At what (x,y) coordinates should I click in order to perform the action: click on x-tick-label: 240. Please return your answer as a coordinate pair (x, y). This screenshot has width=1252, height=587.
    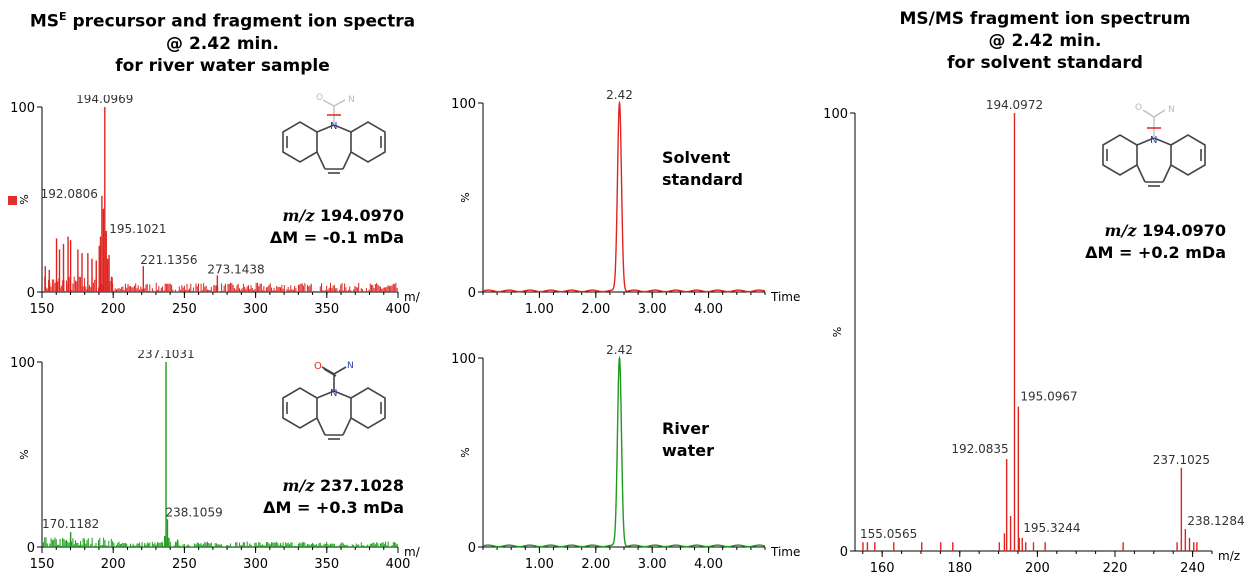
    Looking at the image, I should click on (1192, 568).